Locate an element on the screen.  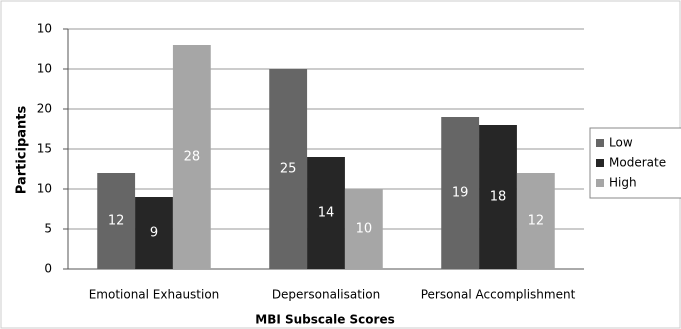
data-label: 28 is located at coordinates (192, 157).